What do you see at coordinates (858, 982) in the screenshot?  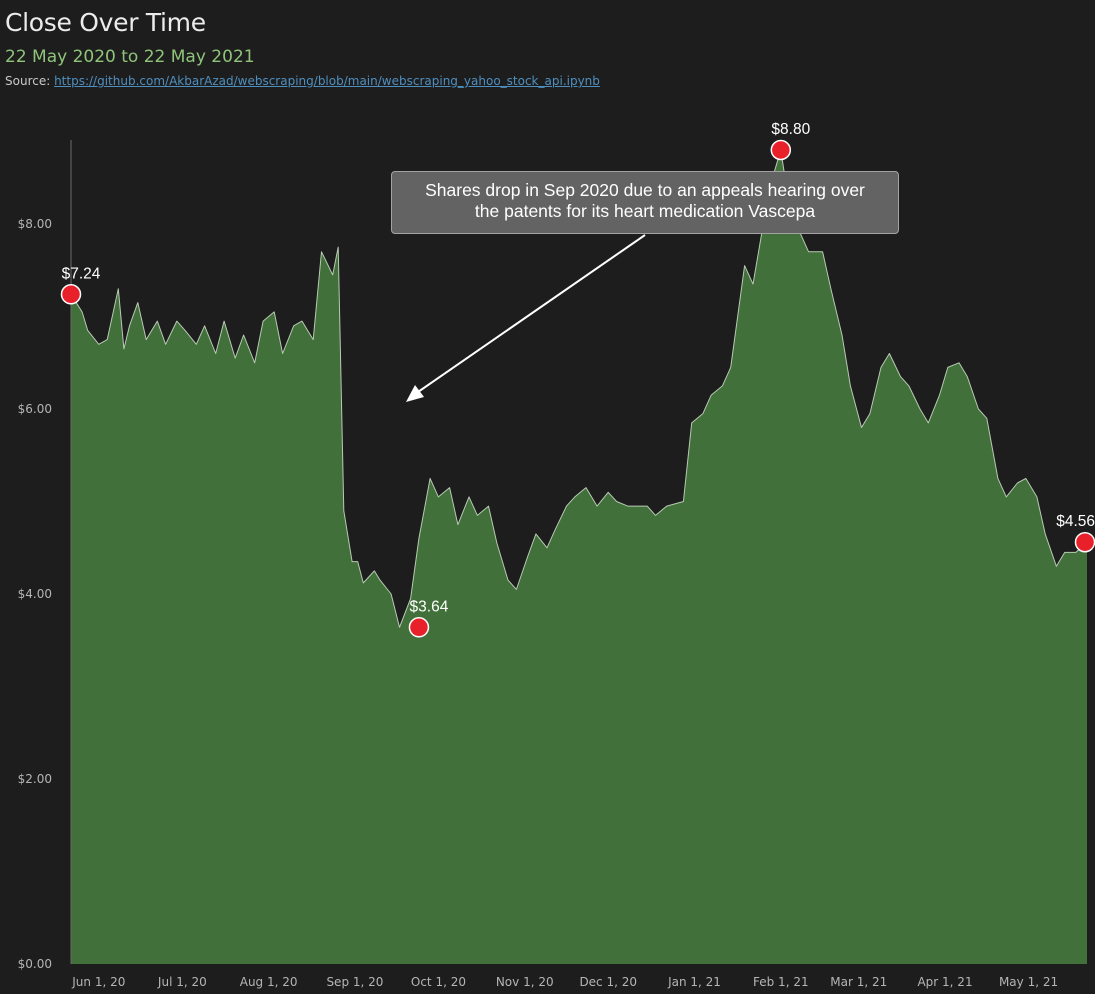 I see `x-tick-label: Mar 1, 21` at bounding box center [858, 982].